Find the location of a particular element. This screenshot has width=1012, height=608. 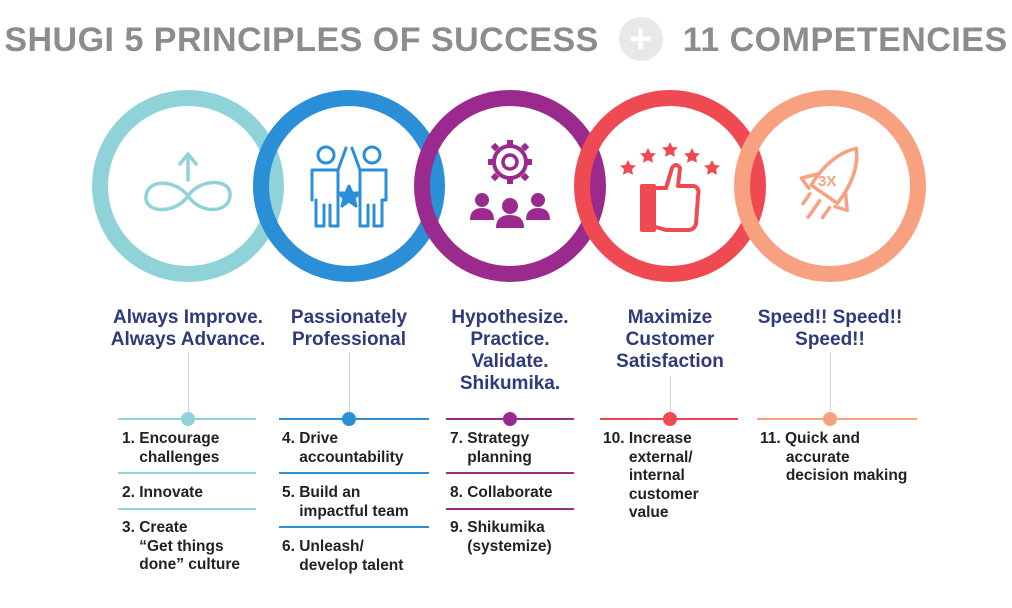

competency-4: 4. Drive accountability is located at coordinates (343, 448).